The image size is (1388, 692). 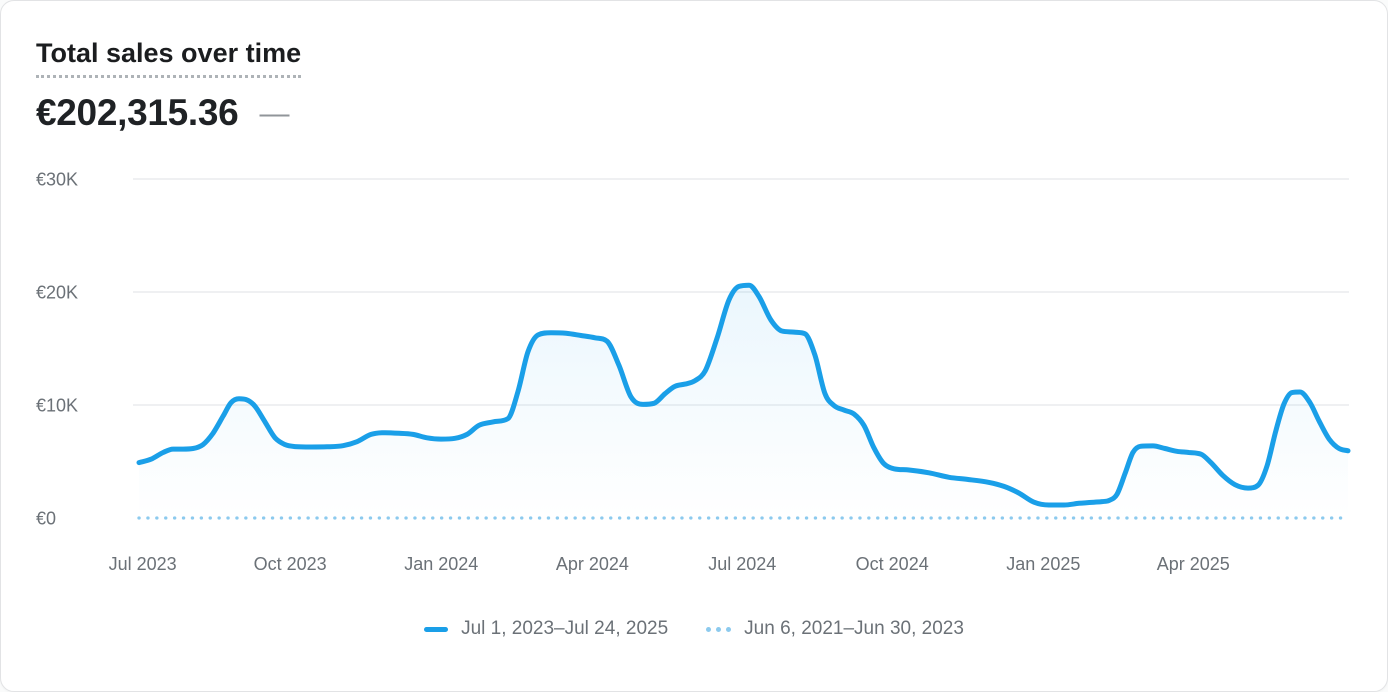 I want to click on card-header: Total sales over time €202,315.36 —, so click(x=169, y=85).